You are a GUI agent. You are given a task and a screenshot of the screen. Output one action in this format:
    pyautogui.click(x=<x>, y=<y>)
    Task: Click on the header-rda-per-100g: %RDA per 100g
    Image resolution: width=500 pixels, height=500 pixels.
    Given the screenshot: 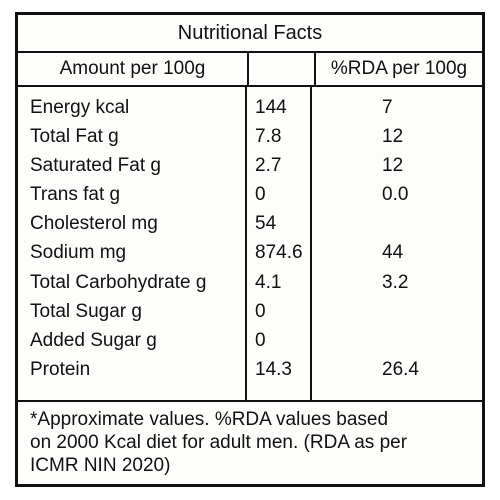 What is the action you would take?
    pyautogui.click(x=399, y=68)
    